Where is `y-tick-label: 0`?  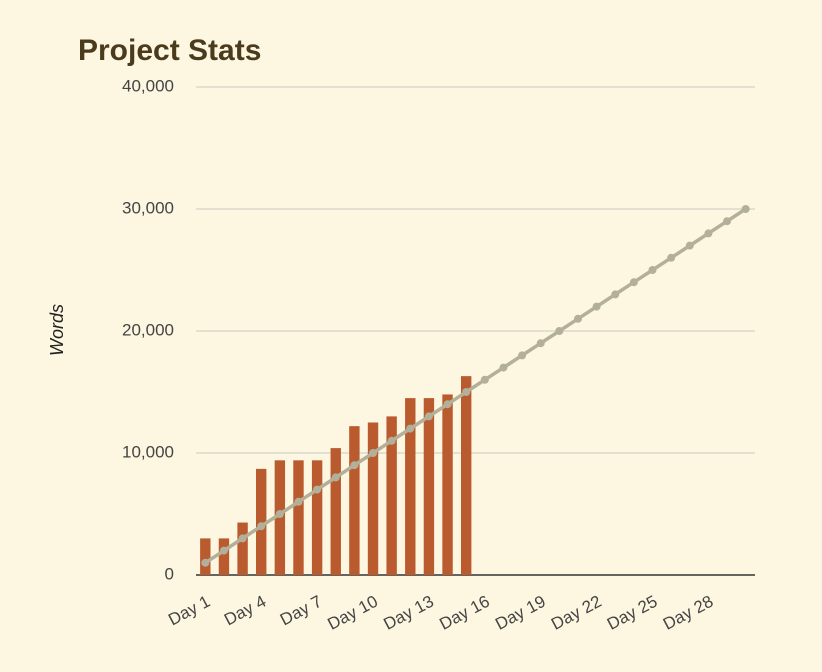 y-tick-label: 0 is located at coordinates (169, 573).